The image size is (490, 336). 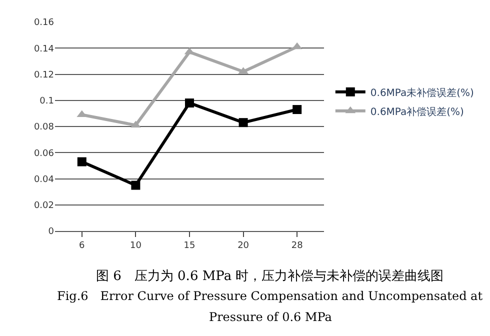 What do you see at coordinates (82, 245) in the screenshot?
I see `x-tick-label: 6` at bounding box center [82, 245].